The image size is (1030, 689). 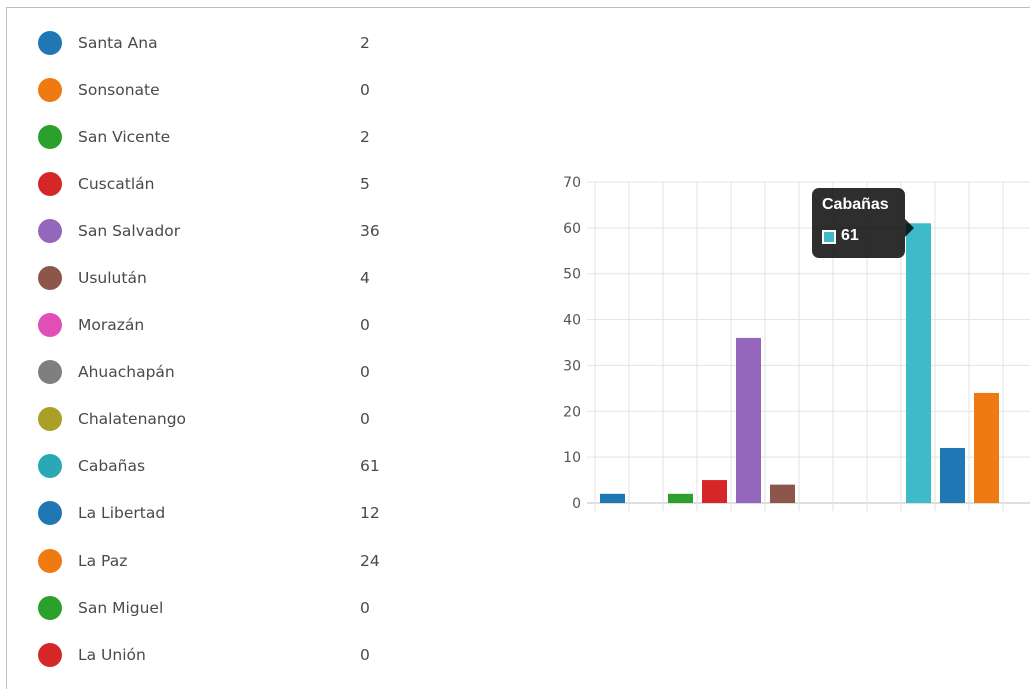 I want to click on legend-item-value: 4, so click(x=365, y=278).